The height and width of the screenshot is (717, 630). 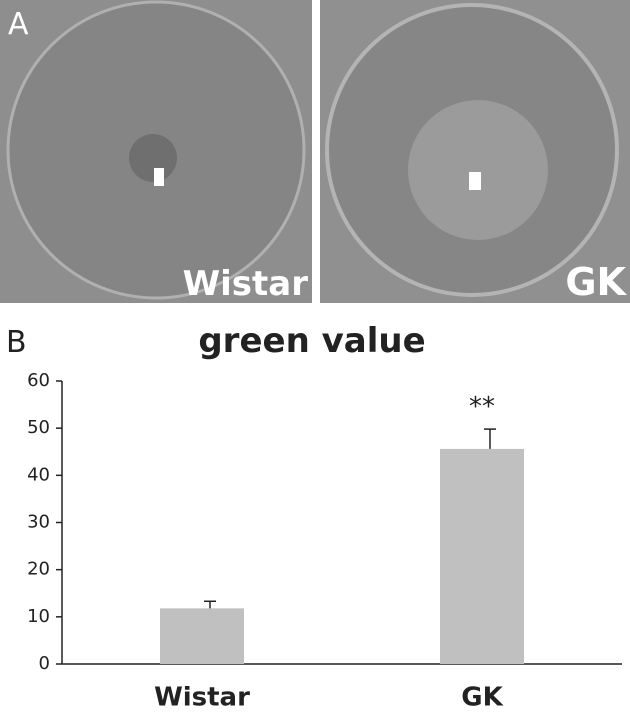 I want to click on y-tick-label: 10, so click(x=38, y=616).